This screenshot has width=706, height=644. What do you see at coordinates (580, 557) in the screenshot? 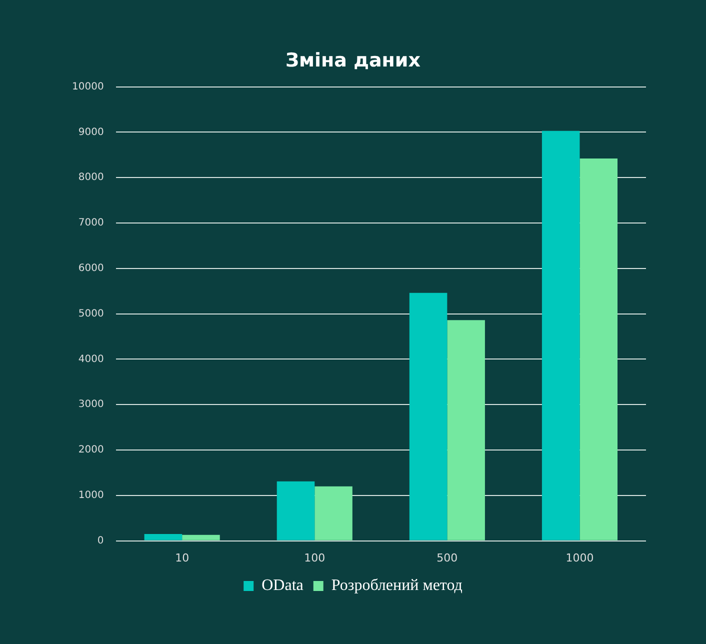
I see `x-tick-label: 1000` at bounding box center [580, 557].